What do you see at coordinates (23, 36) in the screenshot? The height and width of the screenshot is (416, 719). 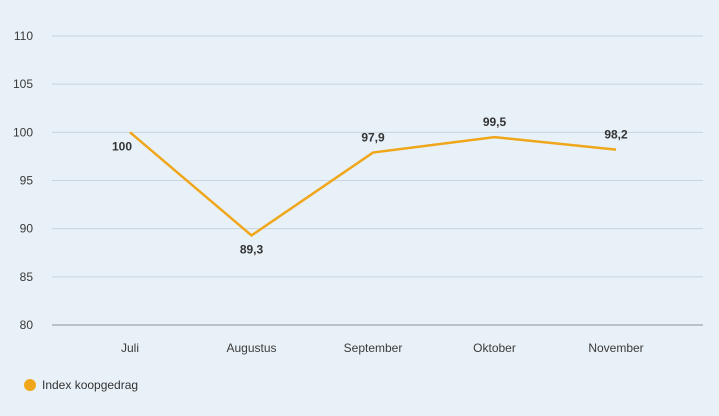 I see `y-tick-label: 110` at bounding box center [23, 36].